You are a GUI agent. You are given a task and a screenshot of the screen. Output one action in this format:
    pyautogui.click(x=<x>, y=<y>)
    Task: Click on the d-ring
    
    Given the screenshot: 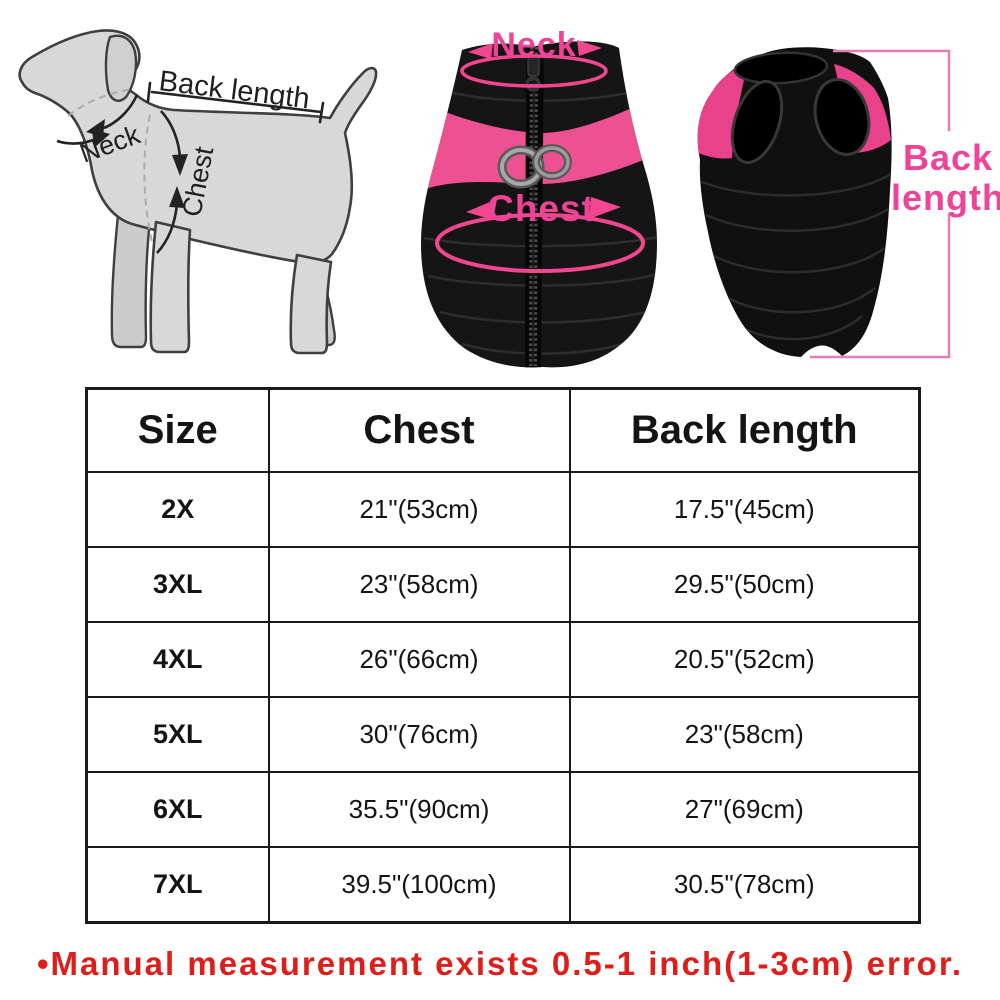 What is the action you would take?
    pyautogui.click(x=534, y=166)
    